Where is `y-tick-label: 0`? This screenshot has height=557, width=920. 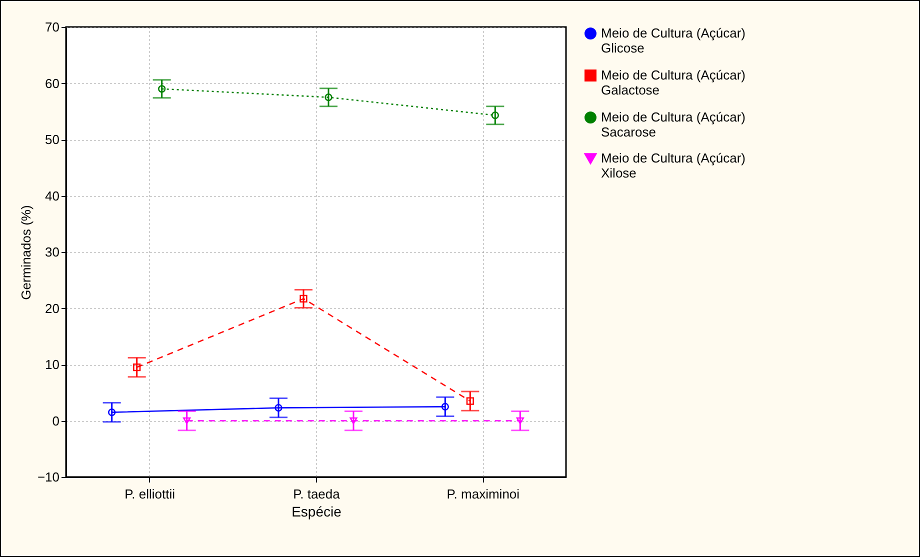 y-tick-label: 0 is located at coordinates (56, 420).